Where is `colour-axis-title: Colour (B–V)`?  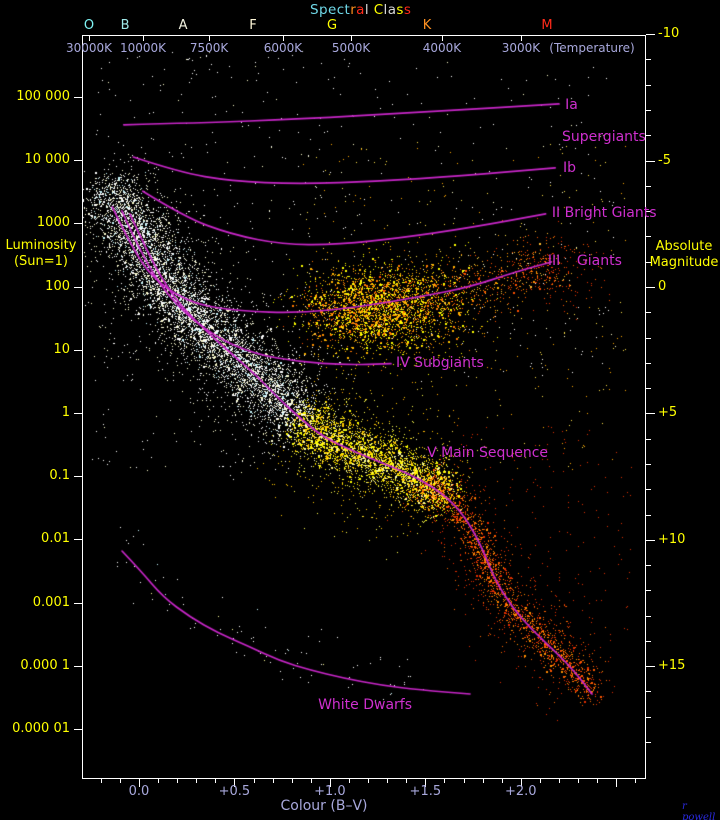
colour-axis-title: Colour (B–V) is located at coordinates (324, 806).